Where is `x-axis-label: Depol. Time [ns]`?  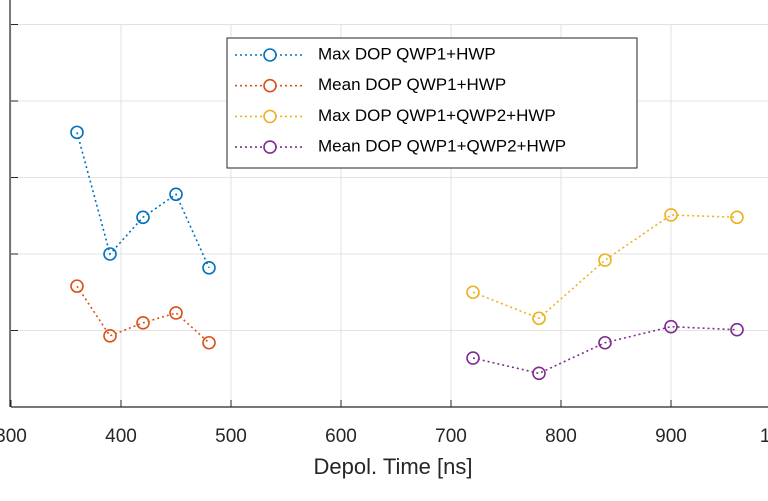 x-axis-label: Depol. Time [ns] is located at coordinates (393, 466).